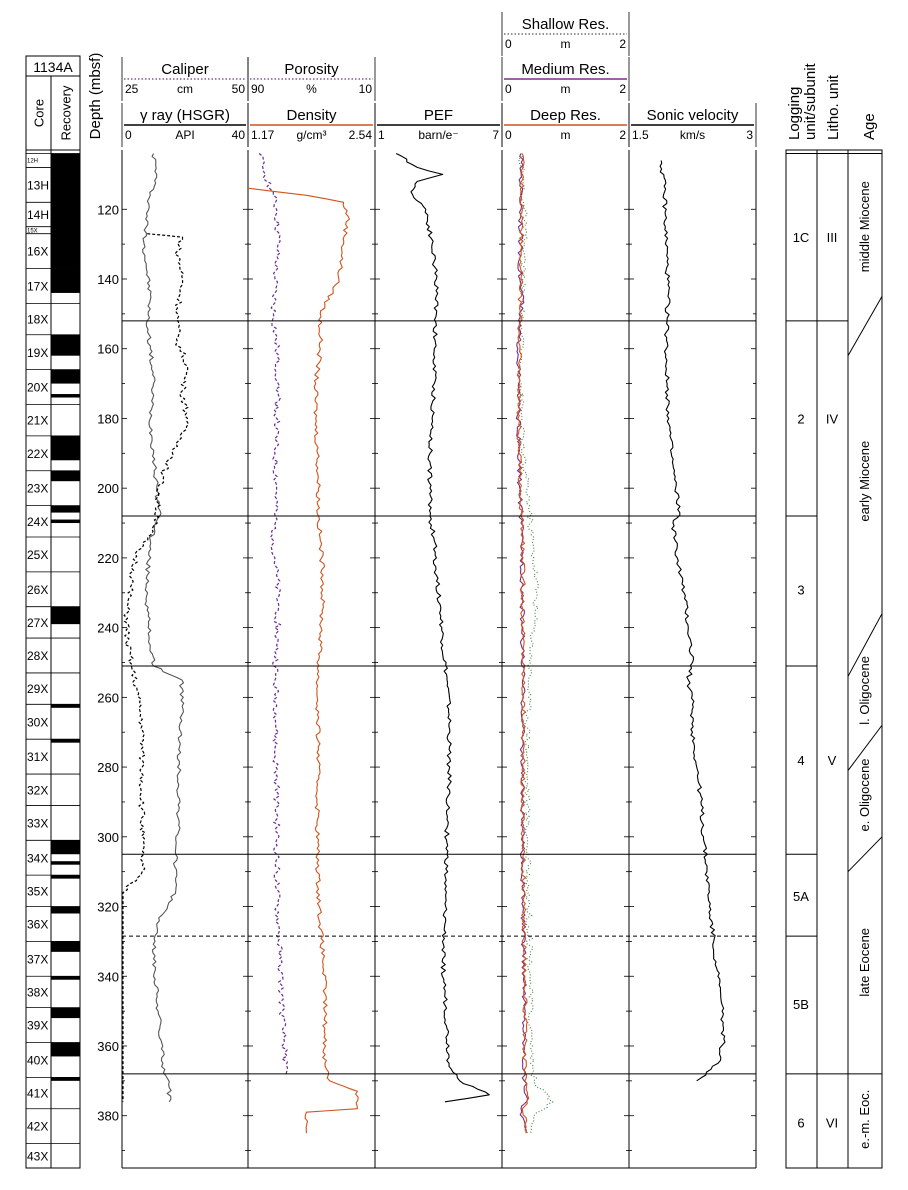  Describe the element at coordinates (37, 287) in the screenshot. I see `core-label: 17X` at that location.